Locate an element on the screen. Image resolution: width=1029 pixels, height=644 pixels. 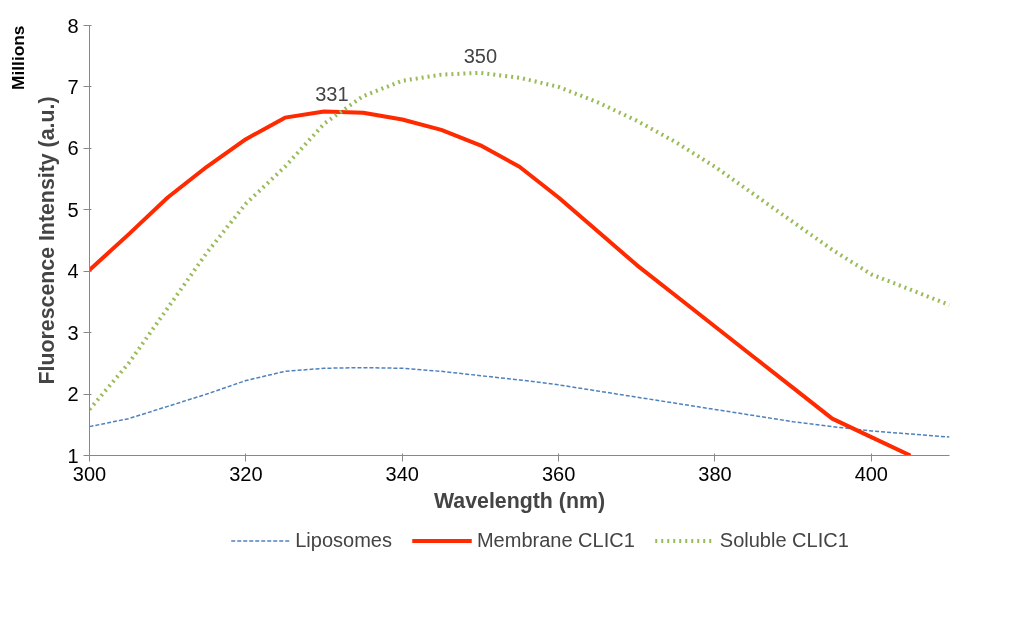
y-tick-label: 4 is located at coordinates (73, 271).